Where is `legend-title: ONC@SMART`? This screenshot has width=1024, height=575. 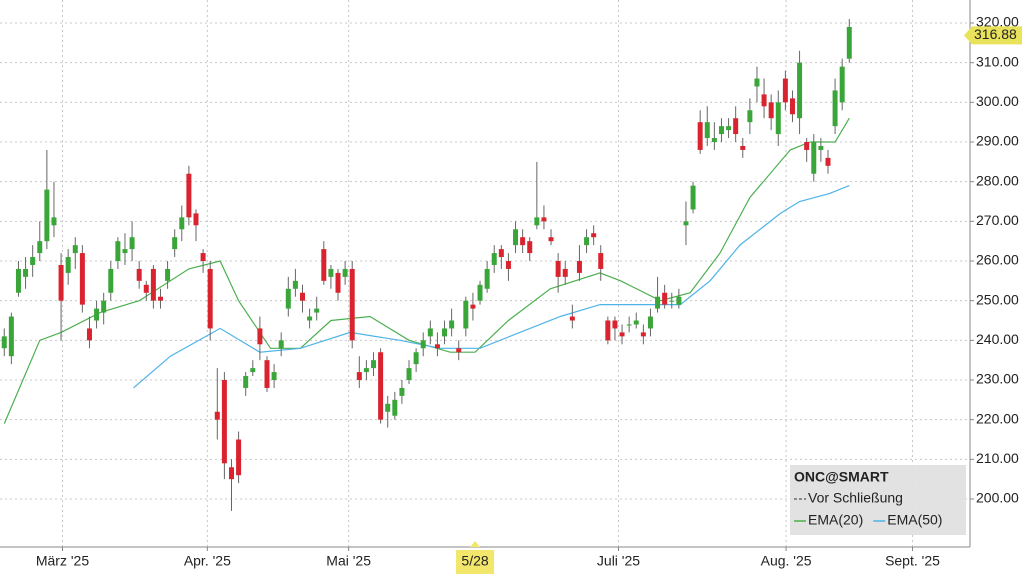 legend-title: ONC@SMART is located at coordinates (841, 477).